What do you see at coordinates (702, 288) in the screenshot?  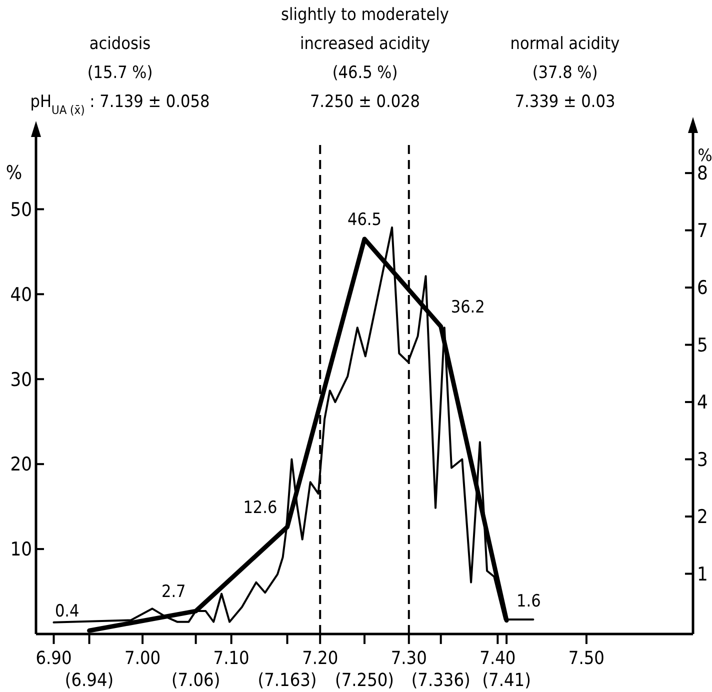 I see `y2-tick-label: 6` at bounding box center [702, 288].